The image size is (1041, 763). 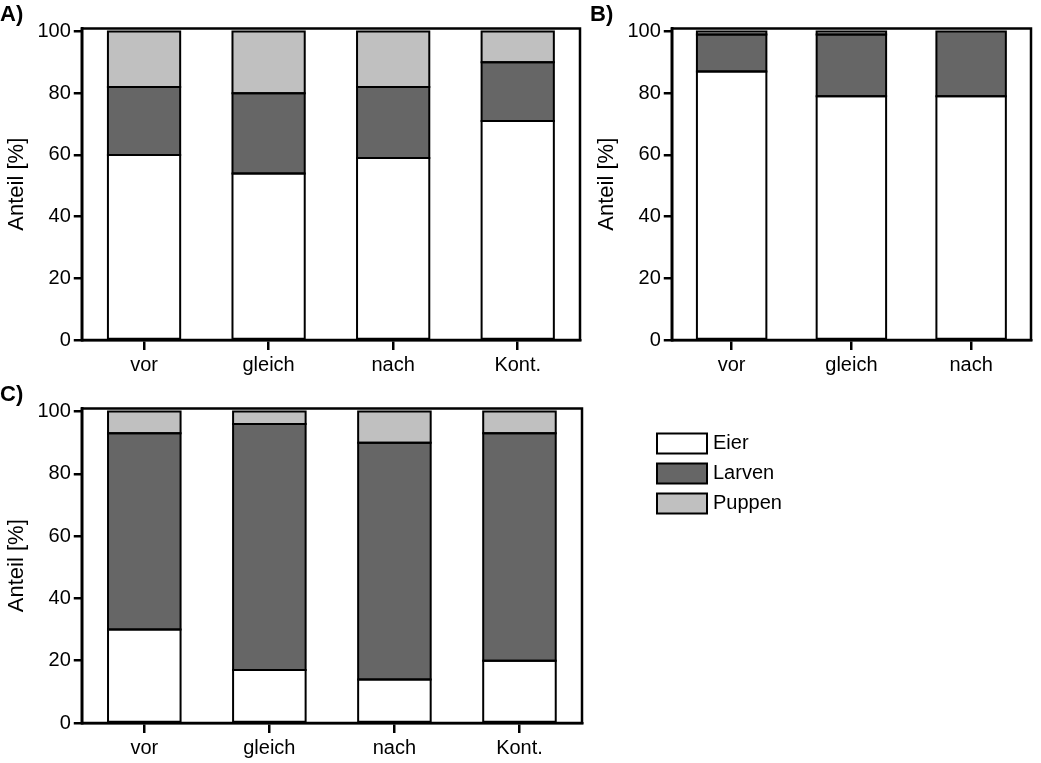 I want to click on chart-title: B), so click(x=602, y=14).